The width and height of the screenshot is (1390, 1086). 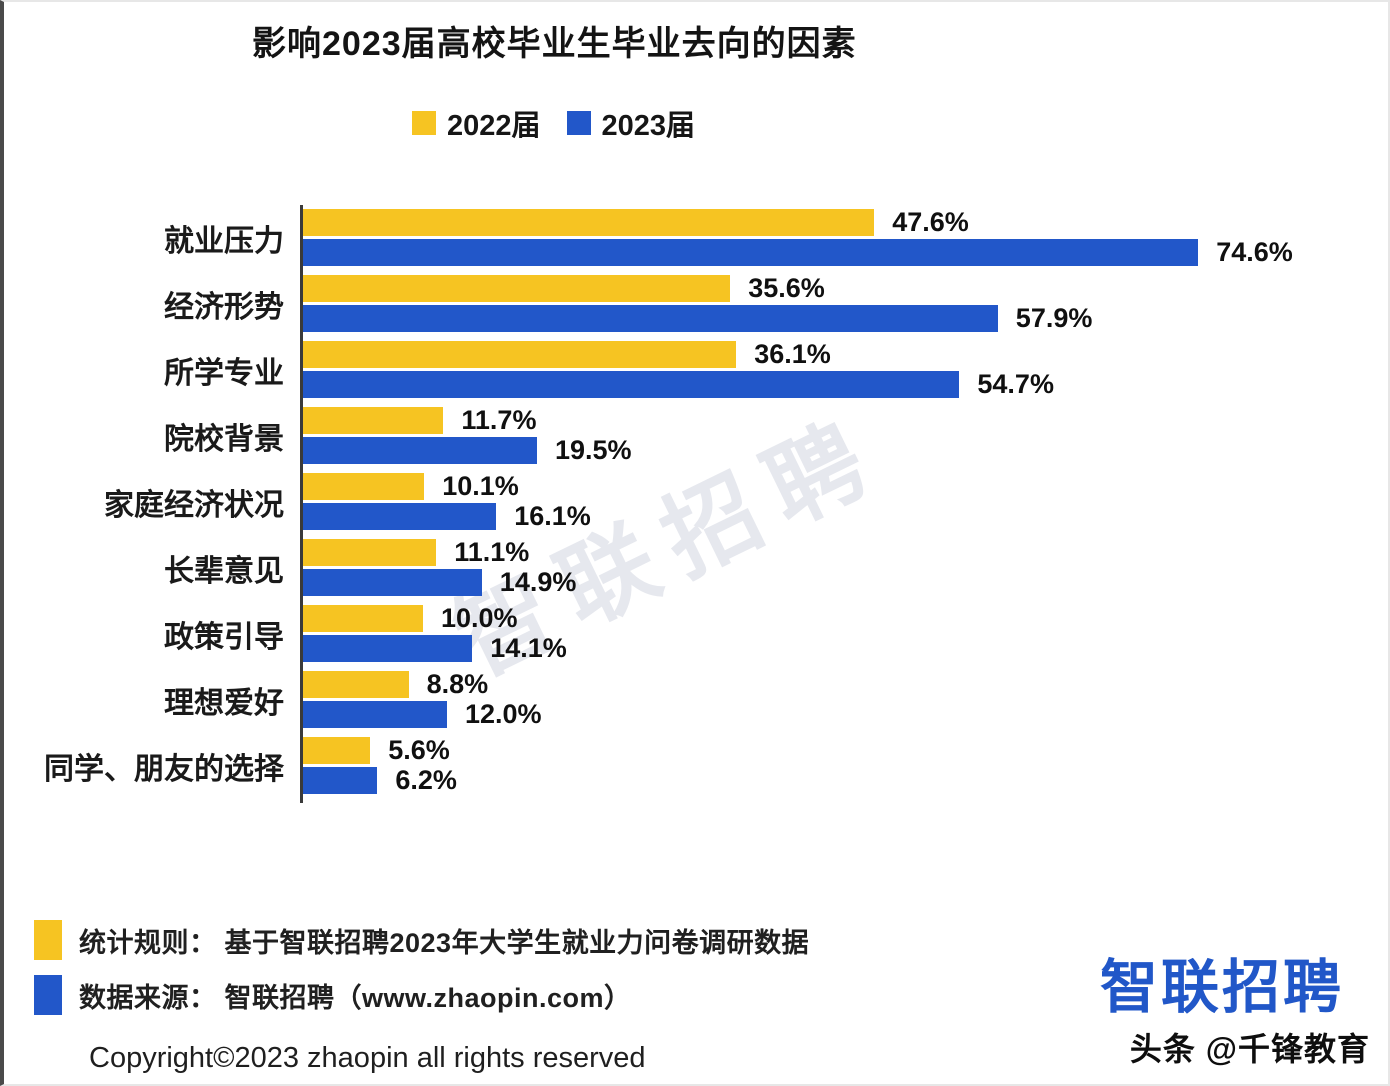 I want to click on data-source-bullet-icon, so click(x=48, y=995).